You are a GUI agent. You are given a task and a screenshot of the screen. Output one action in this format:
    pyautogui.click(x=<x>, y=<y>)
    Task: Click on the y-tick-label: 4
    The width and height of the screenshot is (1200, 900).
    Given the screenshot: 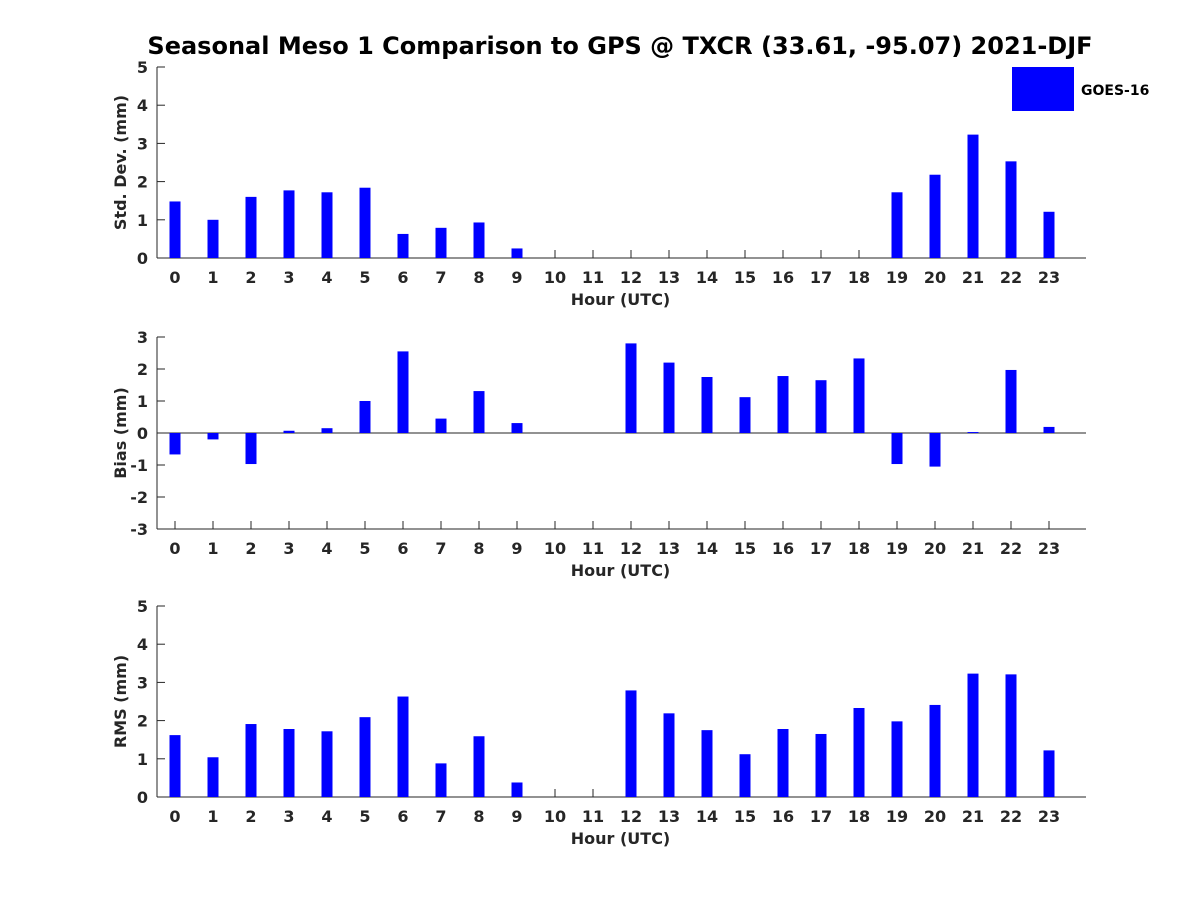 What is the action you would take?
    pyautogui.click(x=142, y=644)
    